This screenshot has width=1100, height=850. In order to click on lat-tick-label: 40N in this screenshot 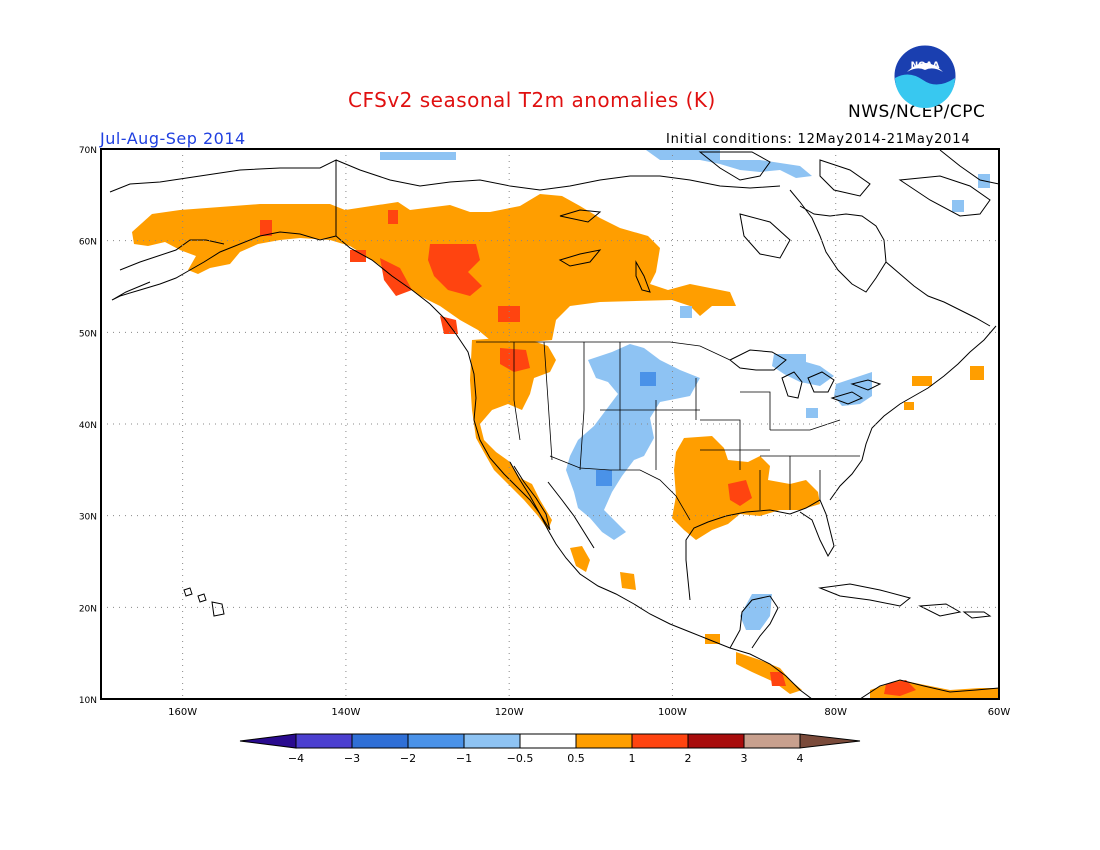, I will do `click(88, 426)`.